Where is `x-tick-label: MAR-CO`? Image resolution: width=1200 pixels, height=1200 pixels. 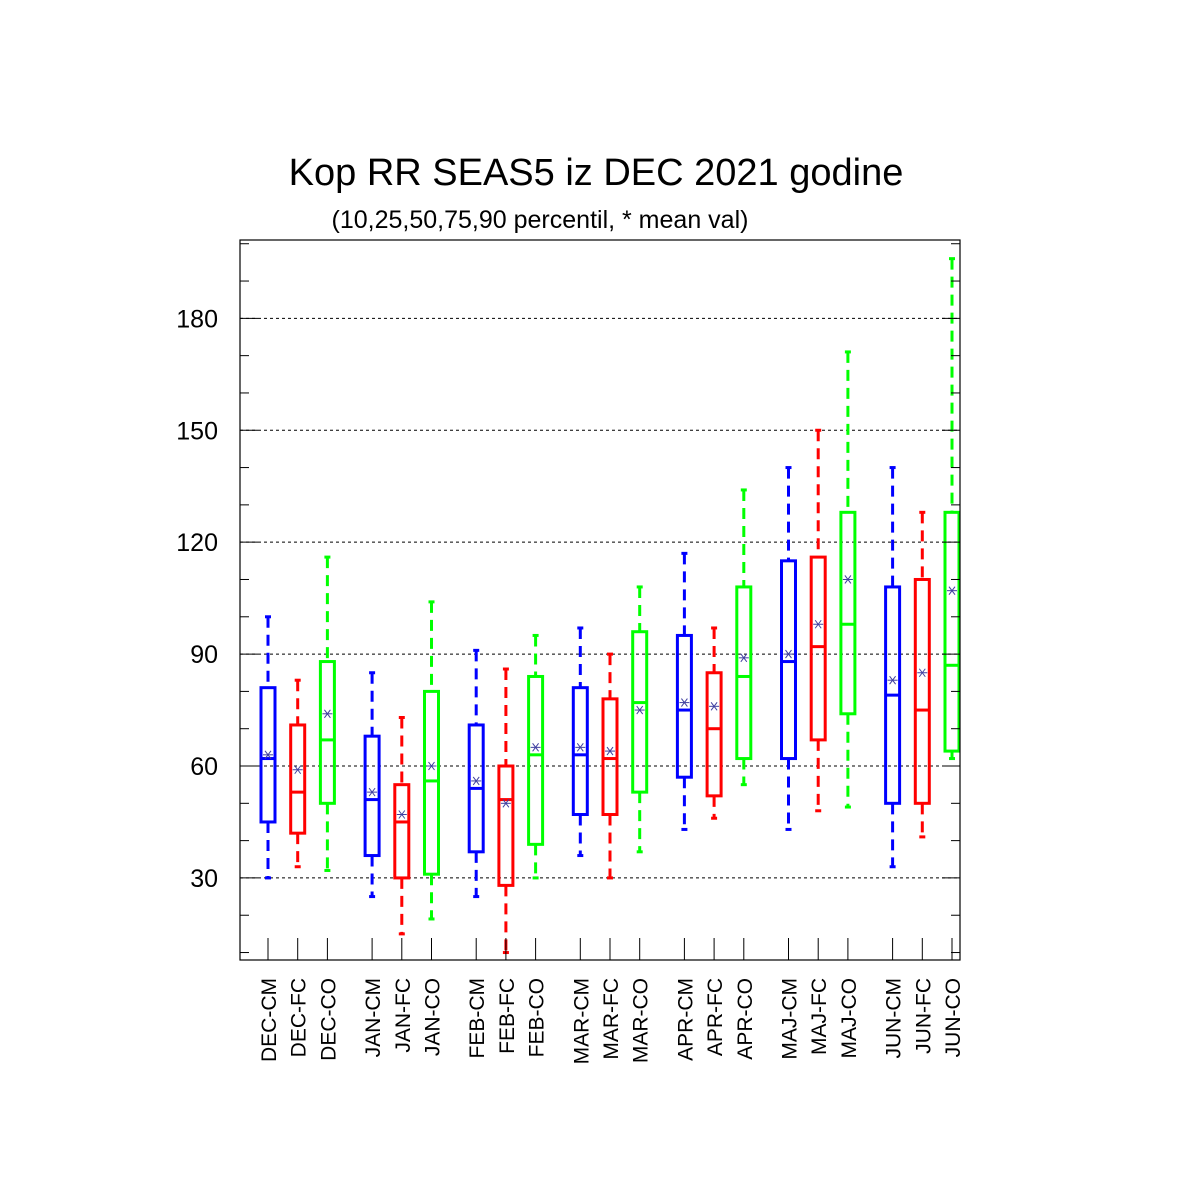
x-tick-label: MAR-CO is located at coordinates (641, 1020).